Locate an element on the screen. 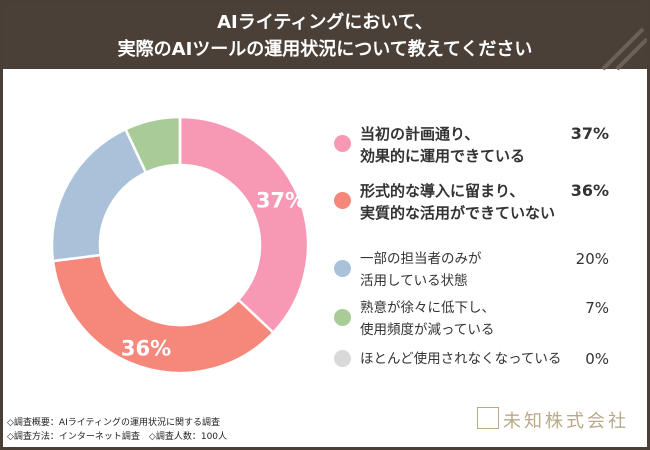 The width and height of the screenshot is (650, 450). data-label: 37% is located at coordinates (281, 200).